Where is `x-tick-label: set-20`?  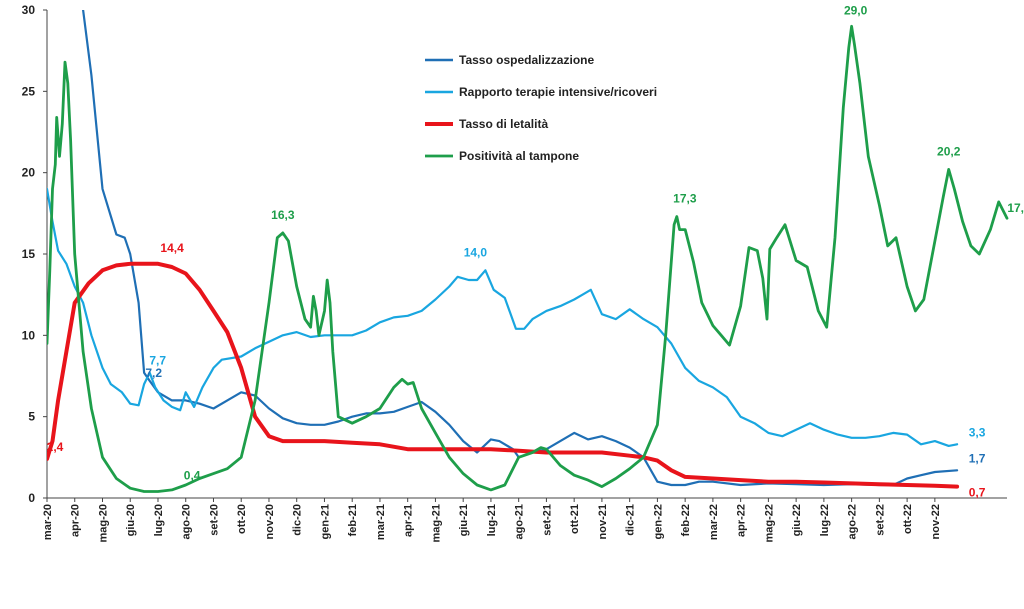
x-tick-label: set-20 is located at coordinates (214, 520).